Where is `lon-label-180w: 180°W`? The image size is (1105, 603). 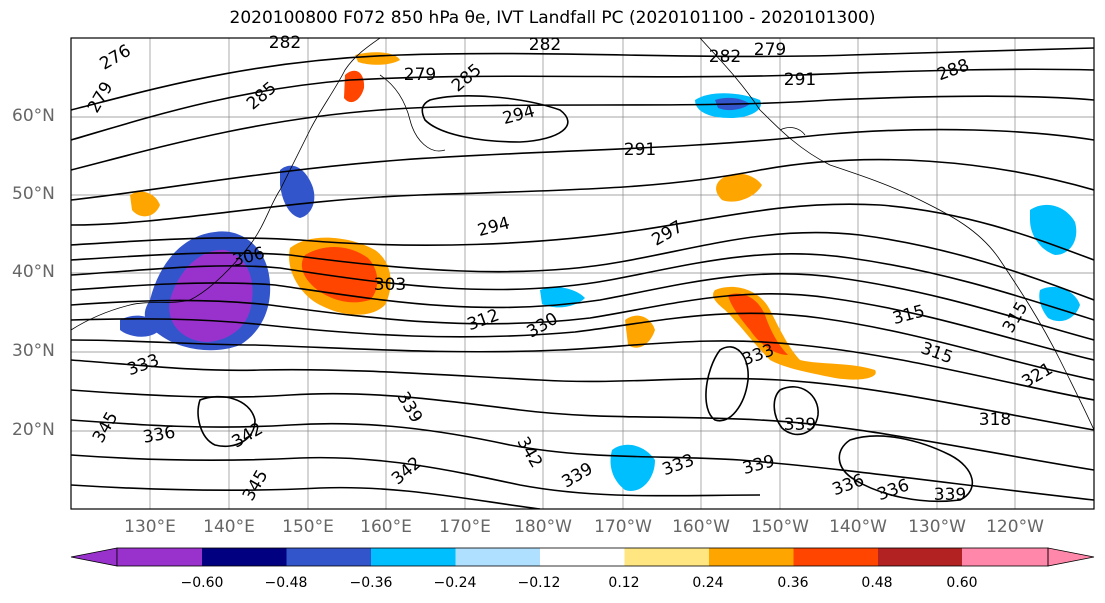 lon-label-180w: 180°W is located at coordinates (543, 527).